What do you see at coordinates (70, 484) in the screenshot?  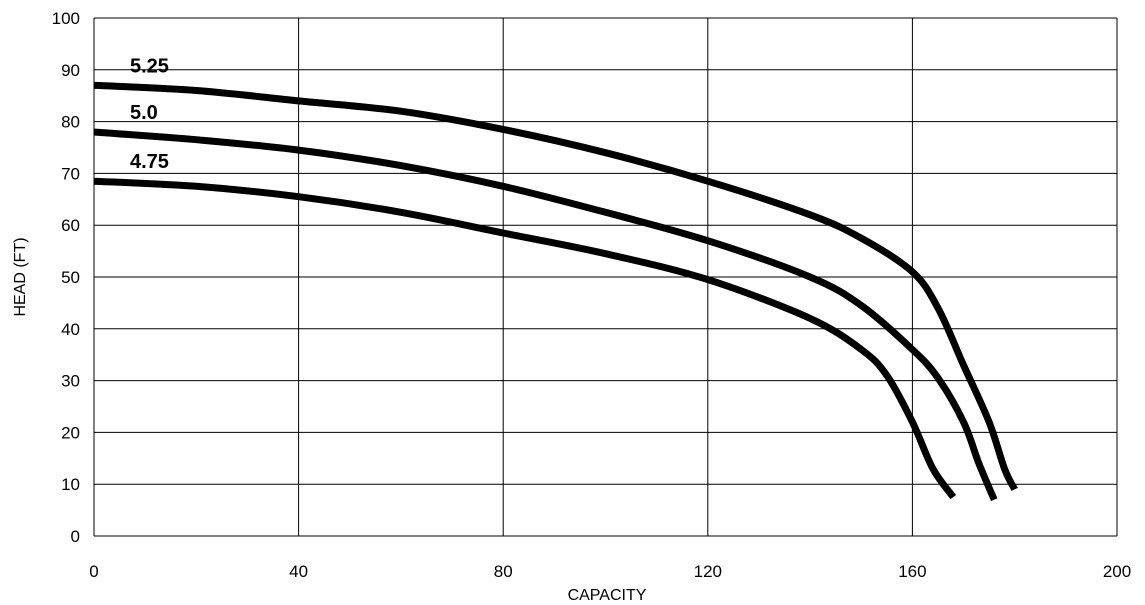 I see `y-tick-label: 10` at bounding box center [70, 484].